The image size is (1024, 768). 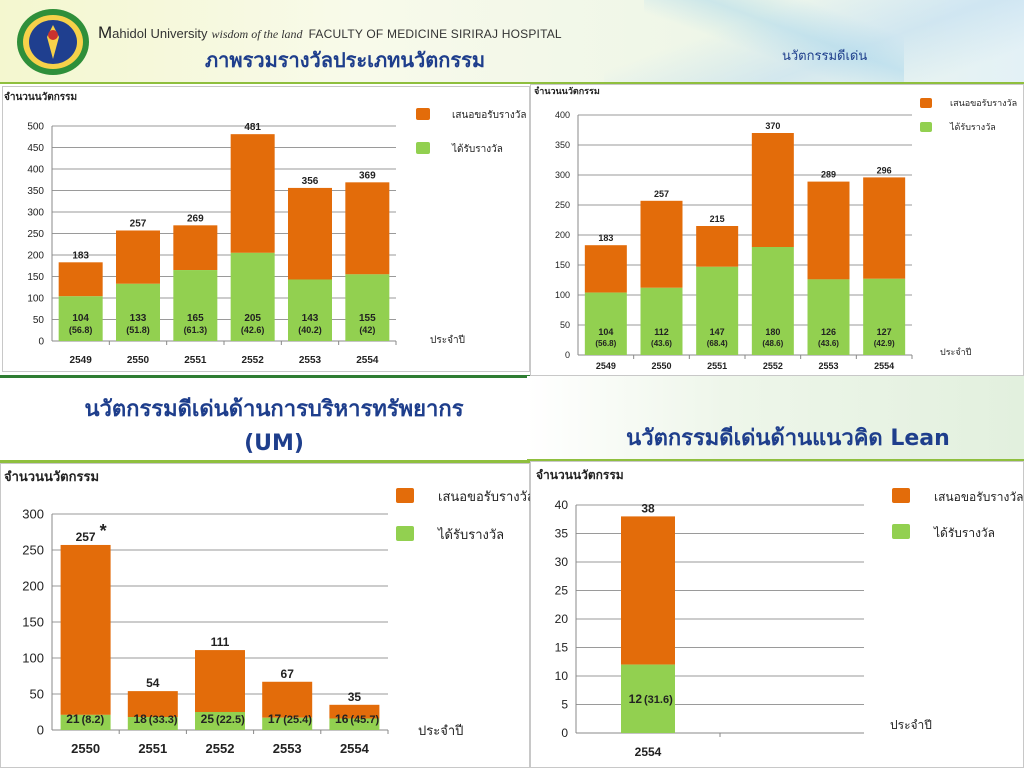 What do you see at coordinates (775, 418) in the screenshot?
I see `lean-title-band` at bounding box center [775, 418].